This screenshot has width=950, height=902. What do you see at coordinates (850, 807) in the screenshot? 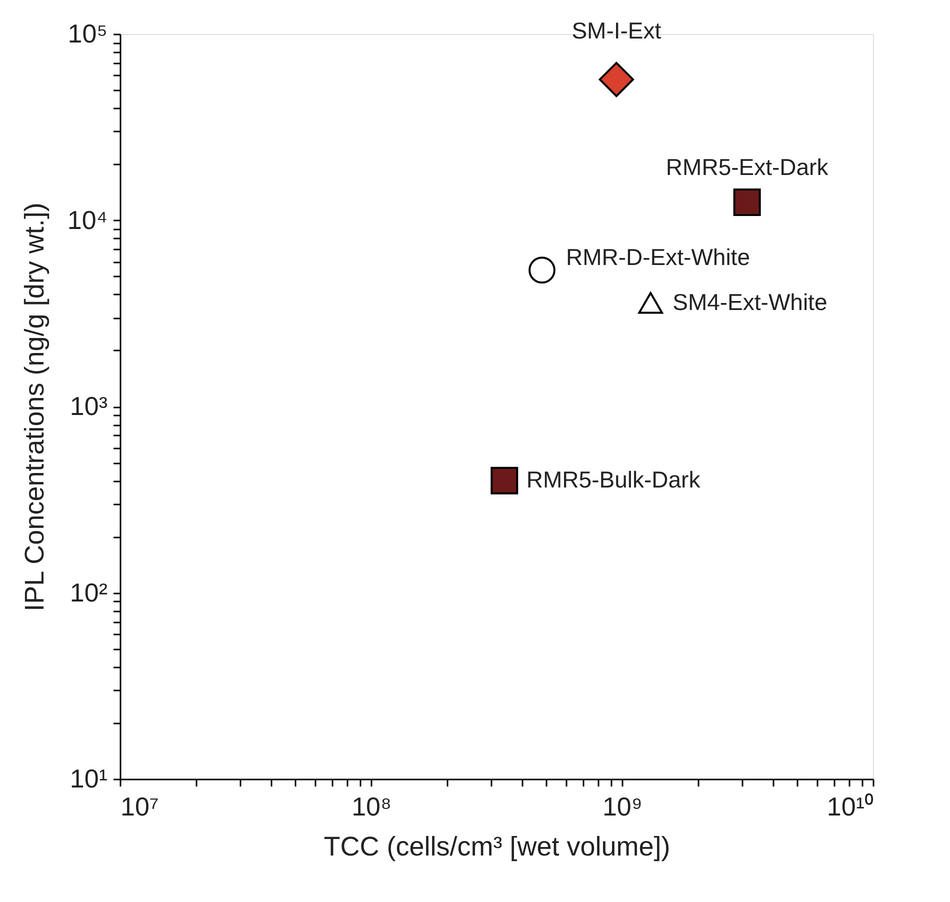
I see `x-tick-label: 10¹⁰` at bounding box center [850, 807].